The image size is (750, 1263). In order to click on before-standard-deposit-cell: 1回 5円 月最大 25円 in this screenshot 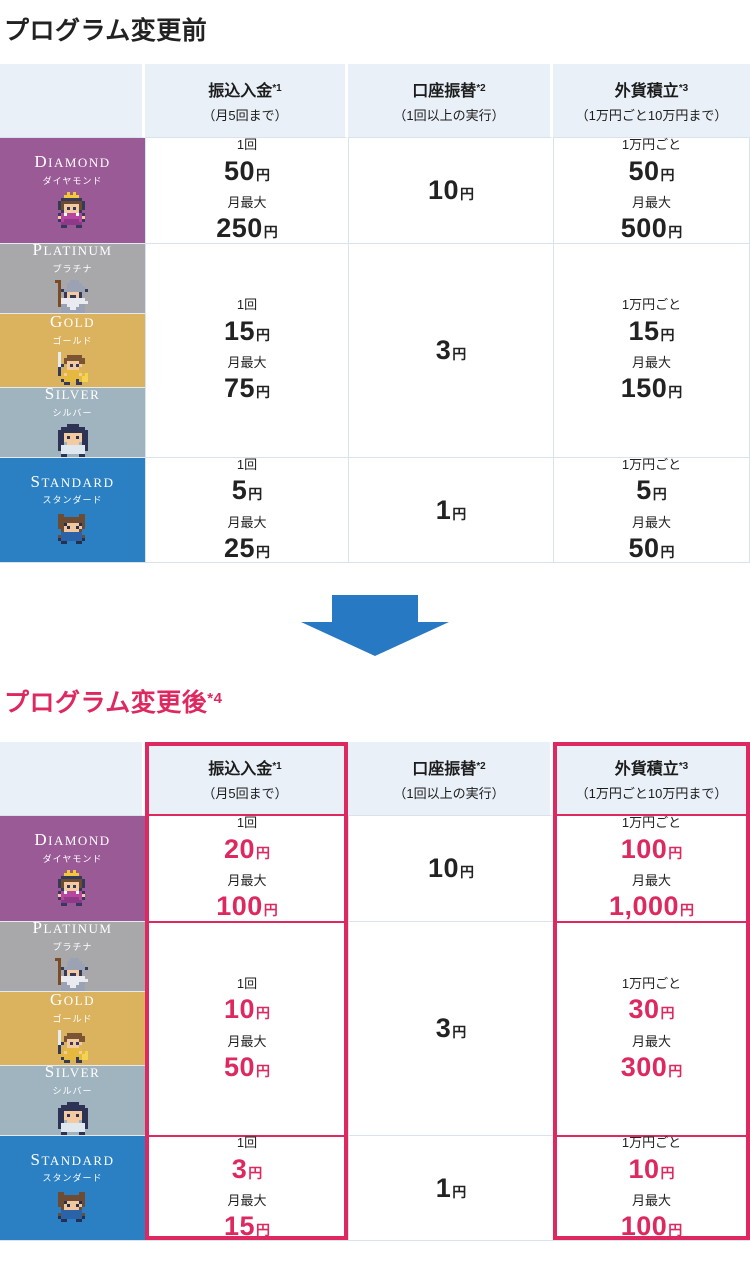, I will do `click(246, 509)`.